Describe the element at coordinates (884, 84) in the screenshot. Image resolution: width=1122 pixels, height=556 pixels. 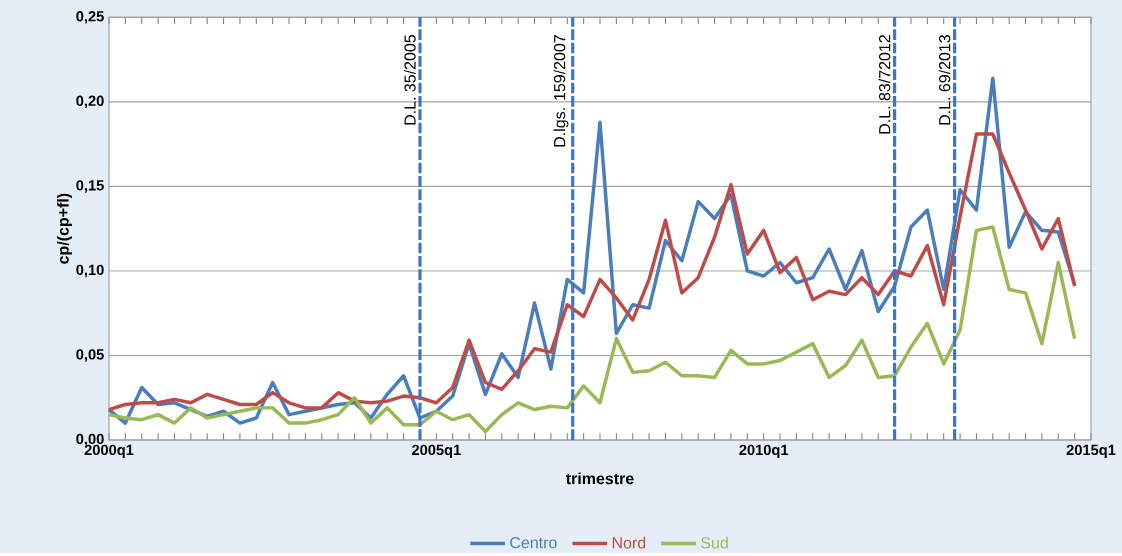
I see `ref-line-label: D.L. 83/72012` at that location.